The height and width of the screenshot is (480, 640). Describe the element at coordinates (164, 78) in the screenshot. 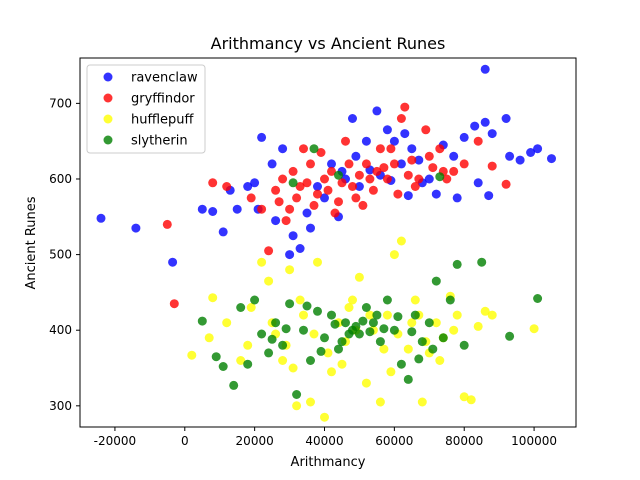

I see `legend-label-ravenclaw: ravenclaw` at that location.